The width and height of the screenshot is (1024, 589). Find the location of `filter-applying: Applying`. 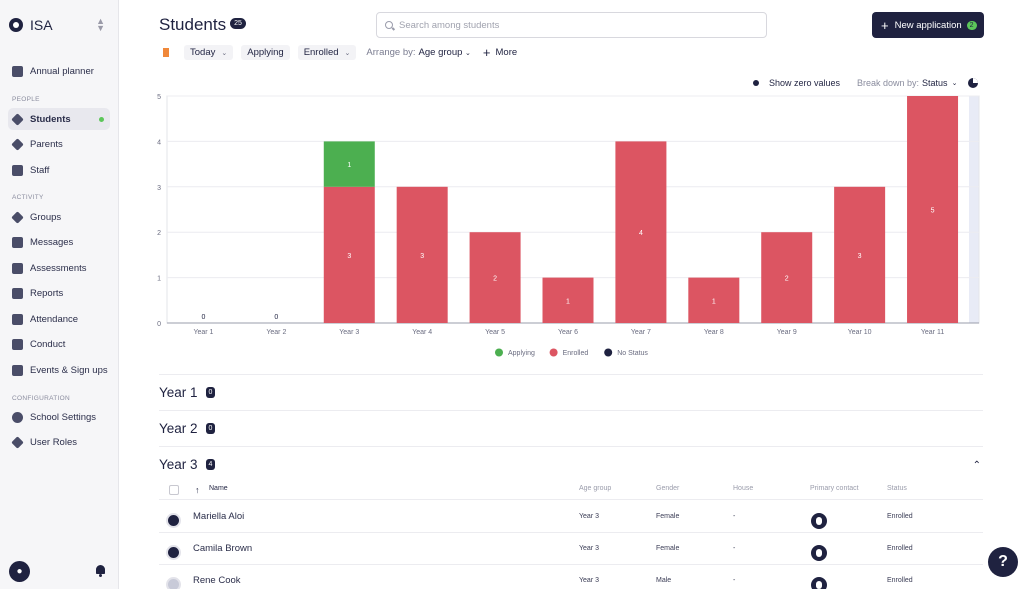

filter-applying: Applying is located at coordinates (265, 52).